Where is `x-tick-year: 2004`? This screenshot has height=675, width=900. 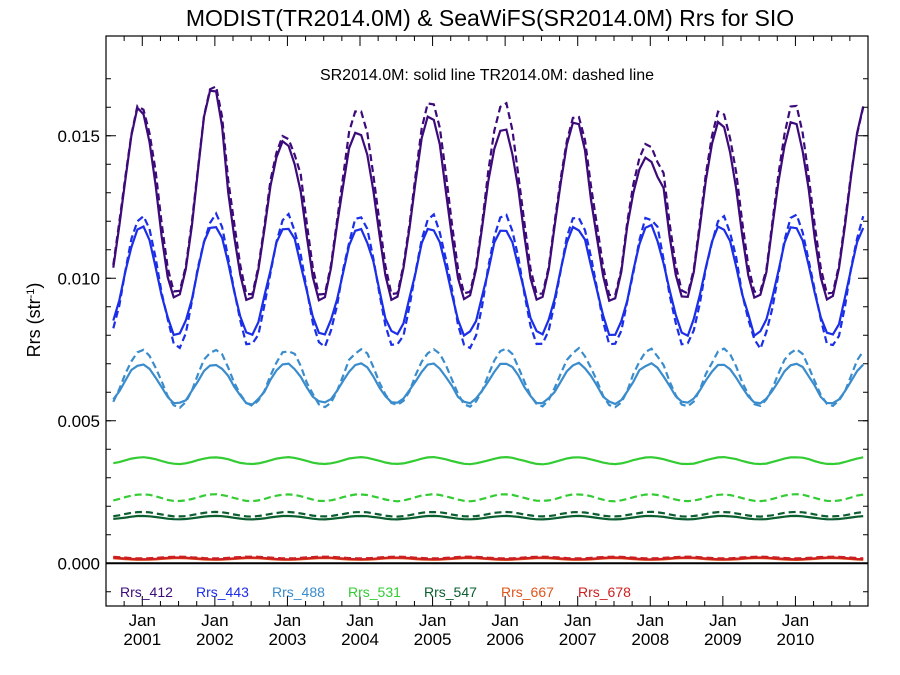
x-tick-year: 2004 is located at coordinates (360, 639).